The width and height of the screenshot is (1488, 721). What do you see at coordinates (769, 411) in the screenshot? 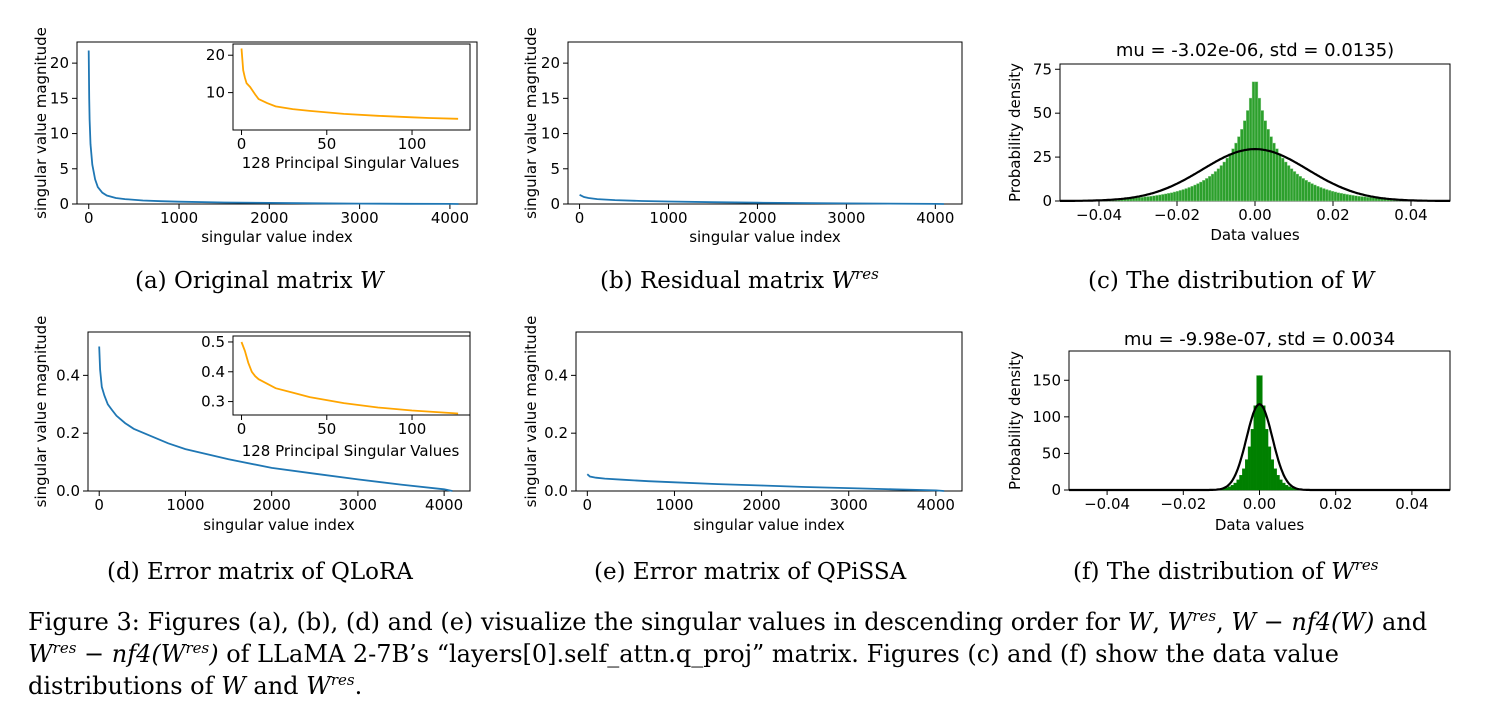
I see `plot-frame` at bounding box center [769, 411].